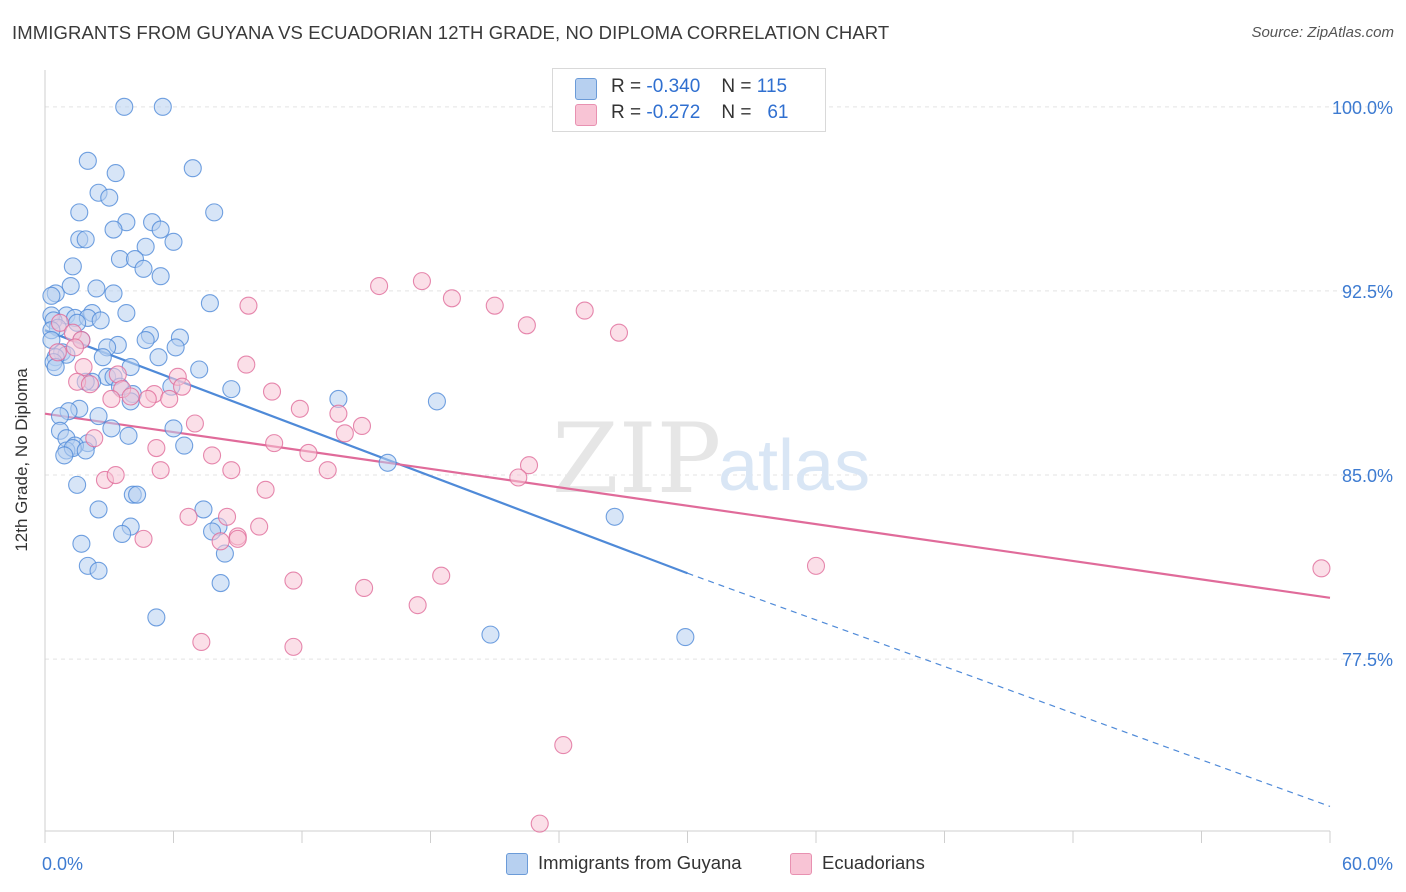  What do you see at coordinates (689, 100) in the screenshot?
I see `correlation-legend: R = -0.340 N = 115 R = -0.272 N = 61` at bounding box center [689, 100].